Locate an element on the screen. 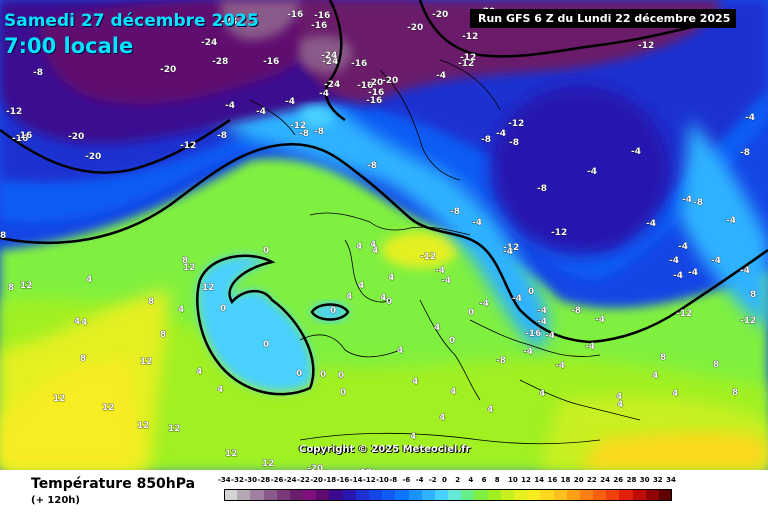 Image resolution: width=768 pixels, height=512 pixels. scale-tick-label: -12 is located at coordinates (369, 480).